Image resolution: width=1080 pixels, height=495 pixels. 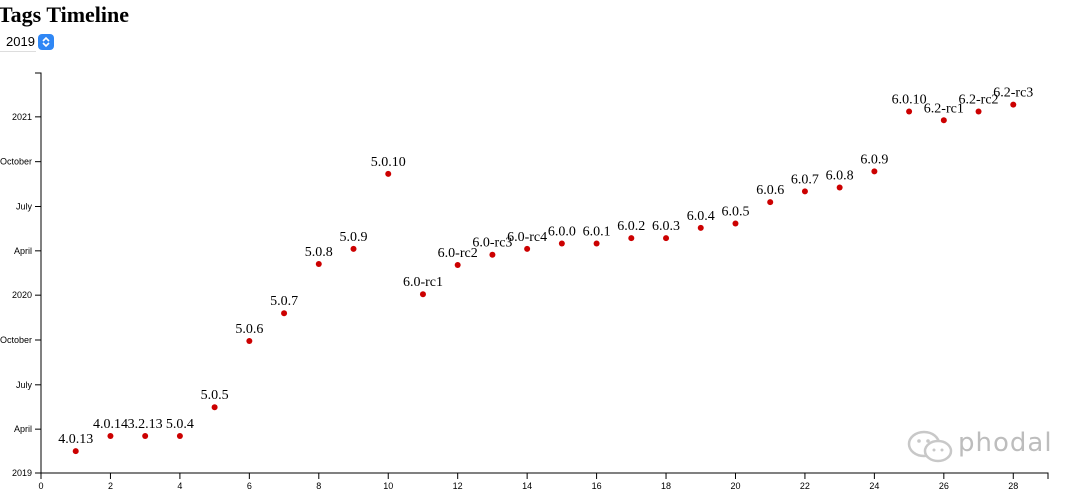 I want to click on y-tick-label: 2020, so click(x=22, y=295).